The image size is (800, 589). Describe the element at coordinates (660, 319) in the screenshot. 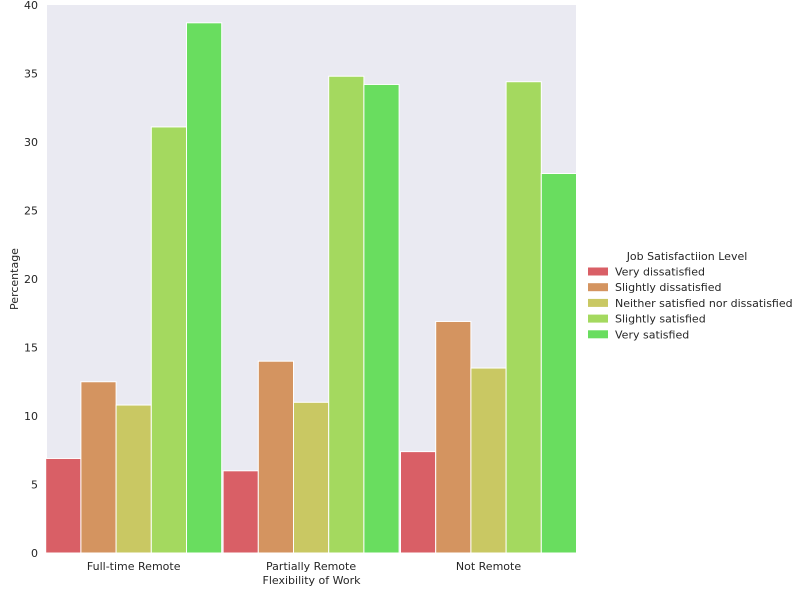

I see `legend-label: Slightly satisfied` at that location.